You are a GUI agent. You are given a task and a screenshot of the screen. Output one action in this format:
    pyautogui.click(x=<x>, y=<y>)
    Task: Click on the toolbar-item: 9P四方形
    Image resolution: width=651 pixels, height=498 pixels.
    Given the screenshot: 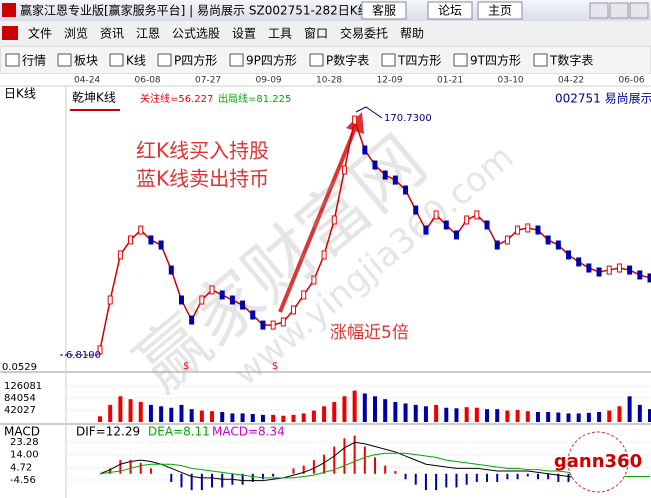 What is the action you would take?
    pyautogui.click(x=271, y=60)
    